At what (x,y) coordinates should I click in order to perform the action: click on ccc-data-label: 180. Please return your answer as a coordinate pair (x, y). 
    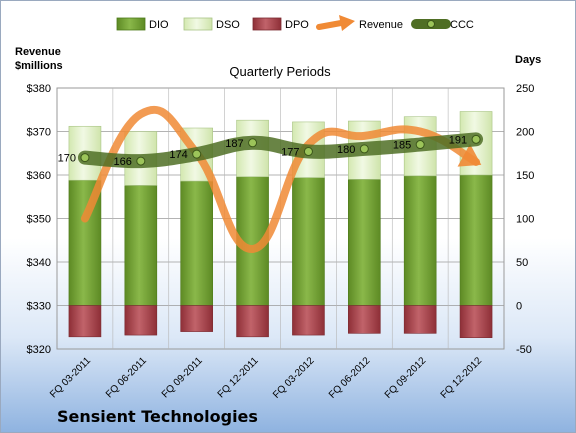
    Looking at the image, I should click on (346, 150).